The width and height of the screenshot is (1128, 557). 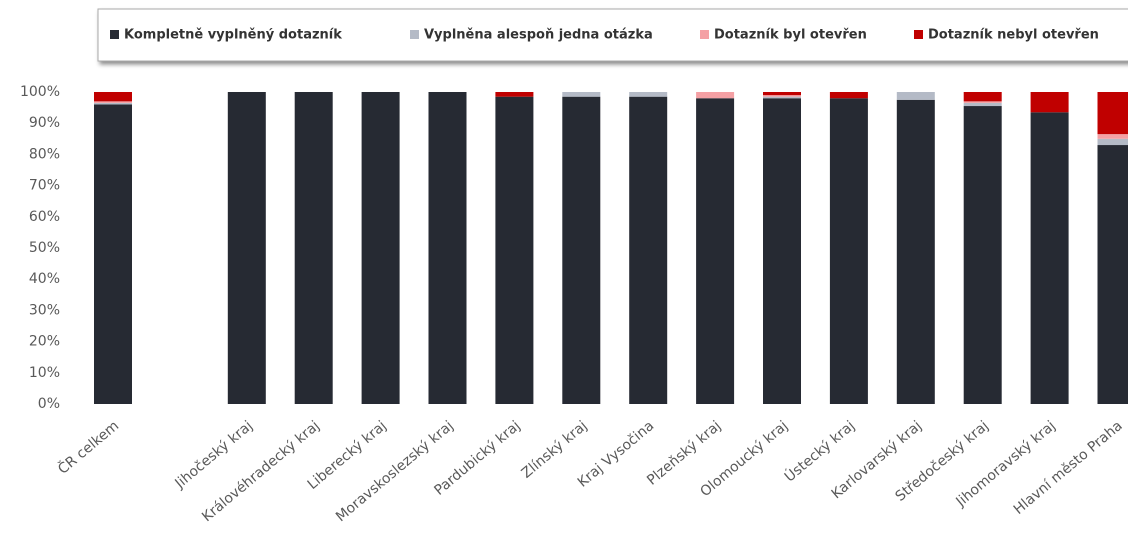 I want to click on y-tick-label: 80%, so click(x=44, y=154).